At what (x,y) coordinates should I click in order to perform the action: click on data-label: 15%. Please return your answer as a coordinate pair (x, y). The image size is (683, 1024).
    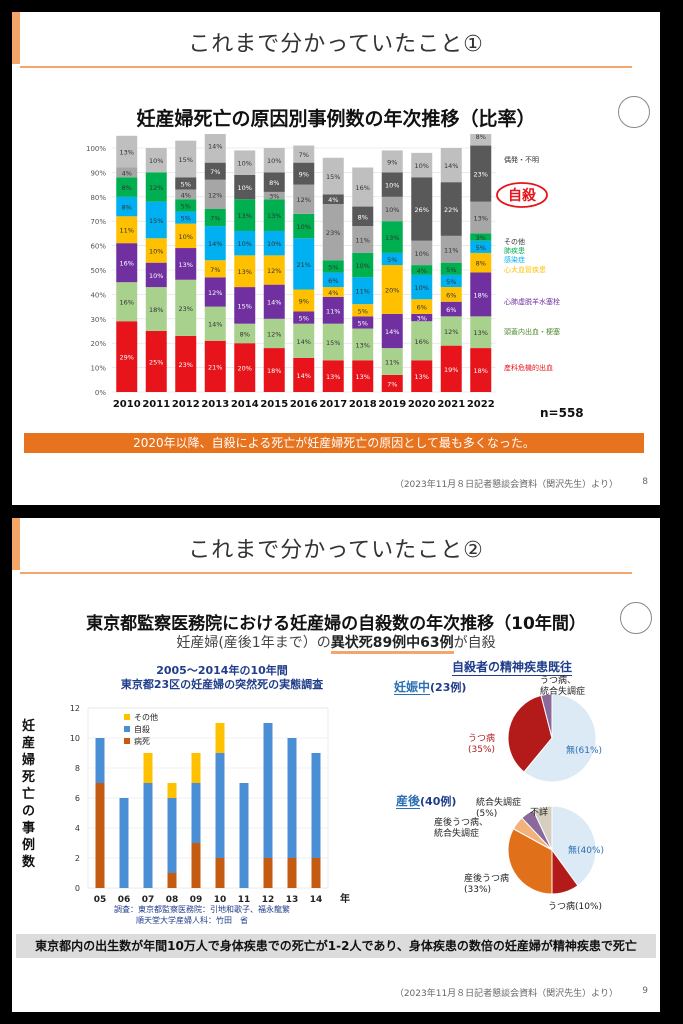
    Looking at the image, I should click on (156, 221).